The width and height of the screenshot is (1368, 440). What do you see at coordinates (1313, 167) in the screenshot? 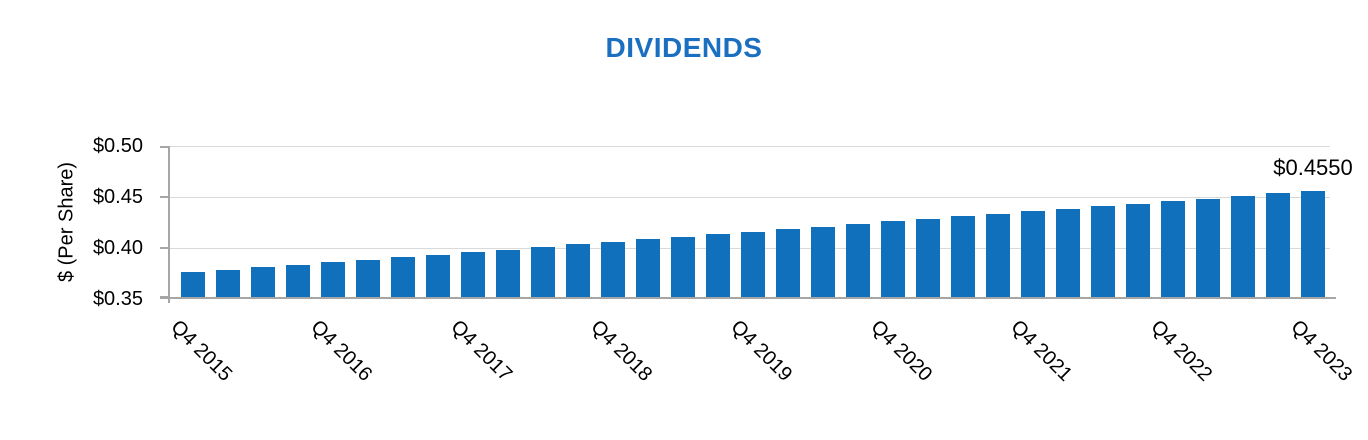
I see `bar-value-annotation: $0.4550` at bounding box center [1313, 167].